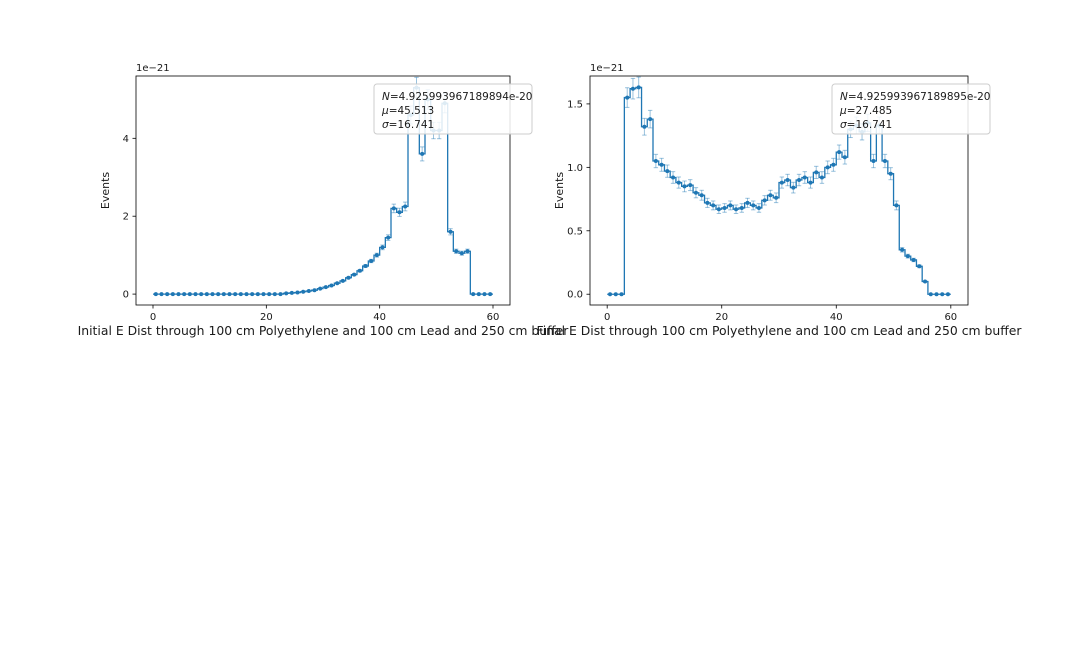 This screenshot has height=648, width=1080. Describe the element at coordinates (126, 139) in the screenshot. I see `y-tick-label: 4` at that location.